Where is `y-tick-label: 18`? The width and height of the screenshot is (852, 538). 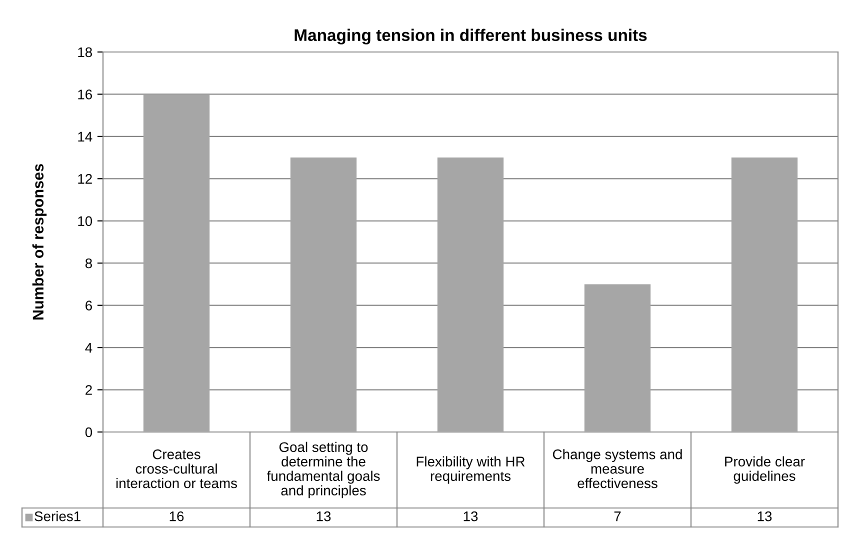 y-tick-label: 18 is located at coordinates (85, 52).